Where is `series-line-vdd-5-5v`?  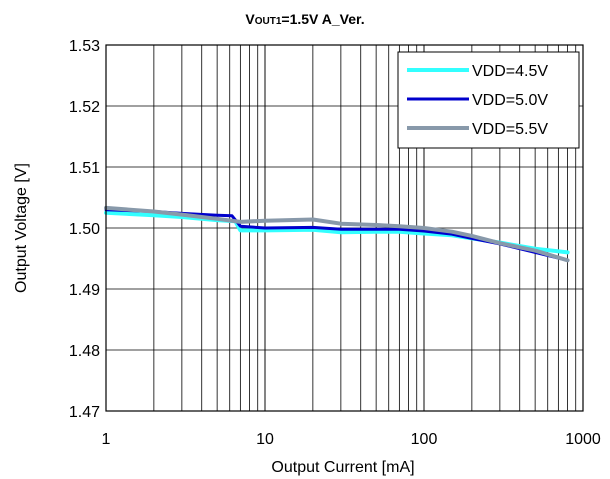 series-line-vdd-5-5v is located at coordinates (337, 234).